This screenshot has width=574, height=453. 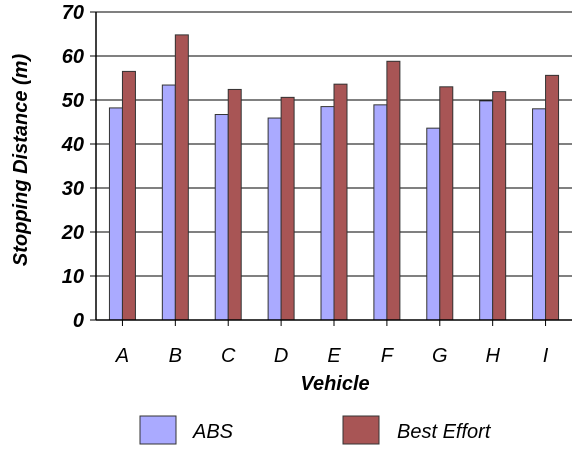 I want to click on bar-abs-c, so click(x=221, y=217).